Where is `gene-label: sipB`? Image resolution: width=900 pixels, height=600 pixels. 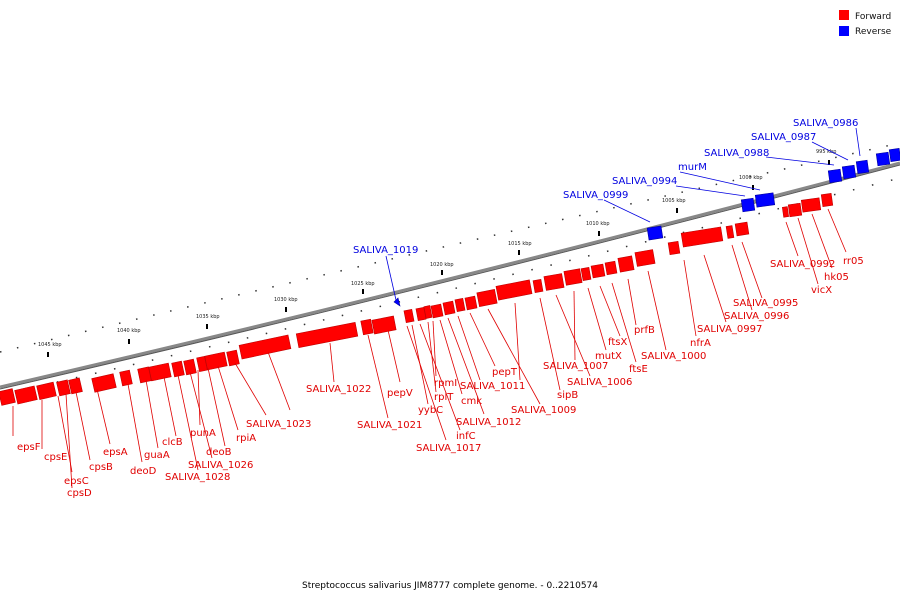 gene-label: sipB is located at coordinates (567, 395).